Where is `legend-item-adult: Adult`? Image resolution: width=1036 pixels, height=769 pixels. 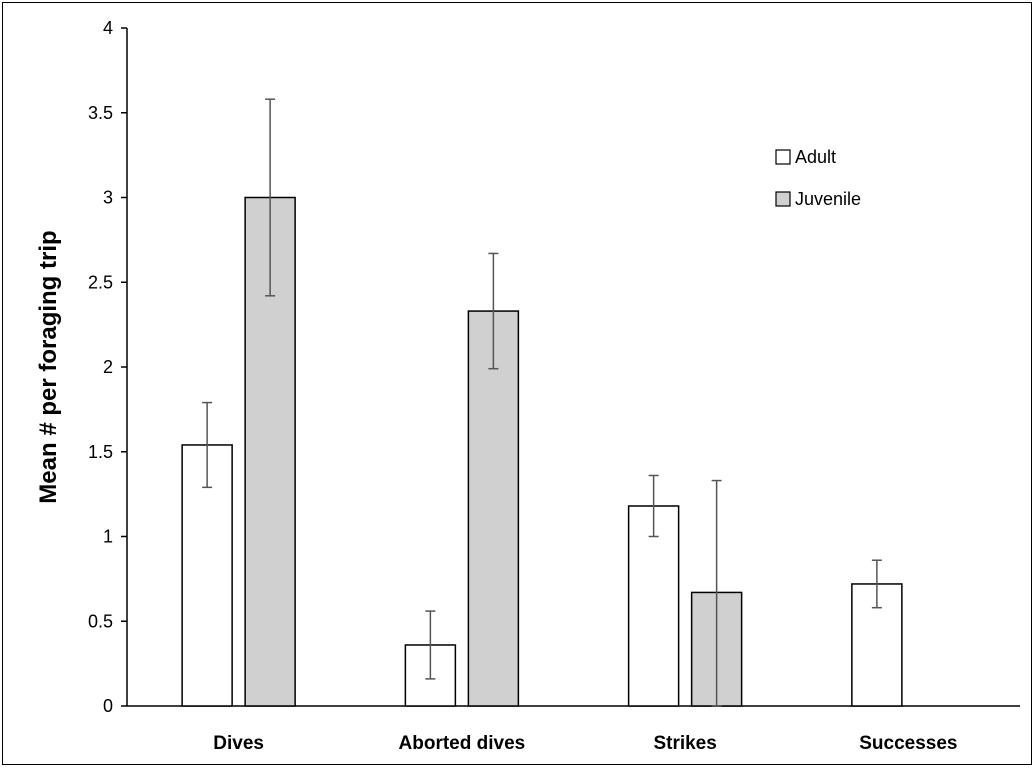 legend-item-adult: Adult is located at coordinates (805, 157).